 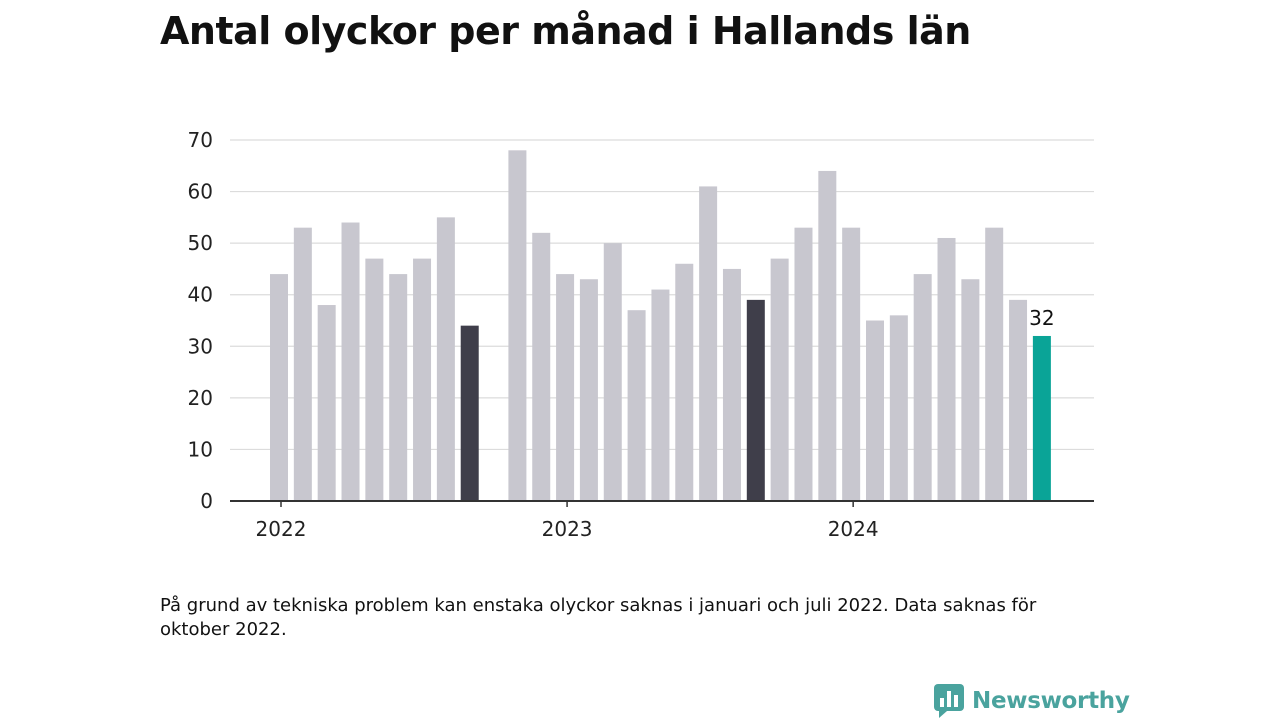 I want to click on brand-name: Newsworthy, so click(x=1051, y=701).